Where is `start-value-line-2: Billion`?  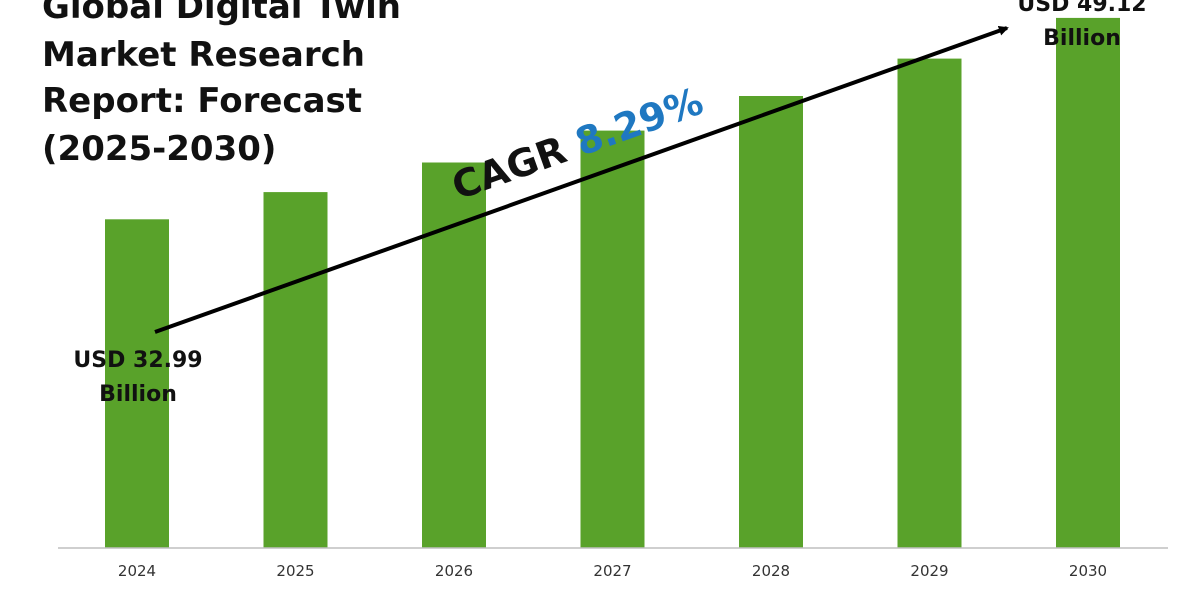
start-value-line-2: Billion is located at coordinates (138, 394).